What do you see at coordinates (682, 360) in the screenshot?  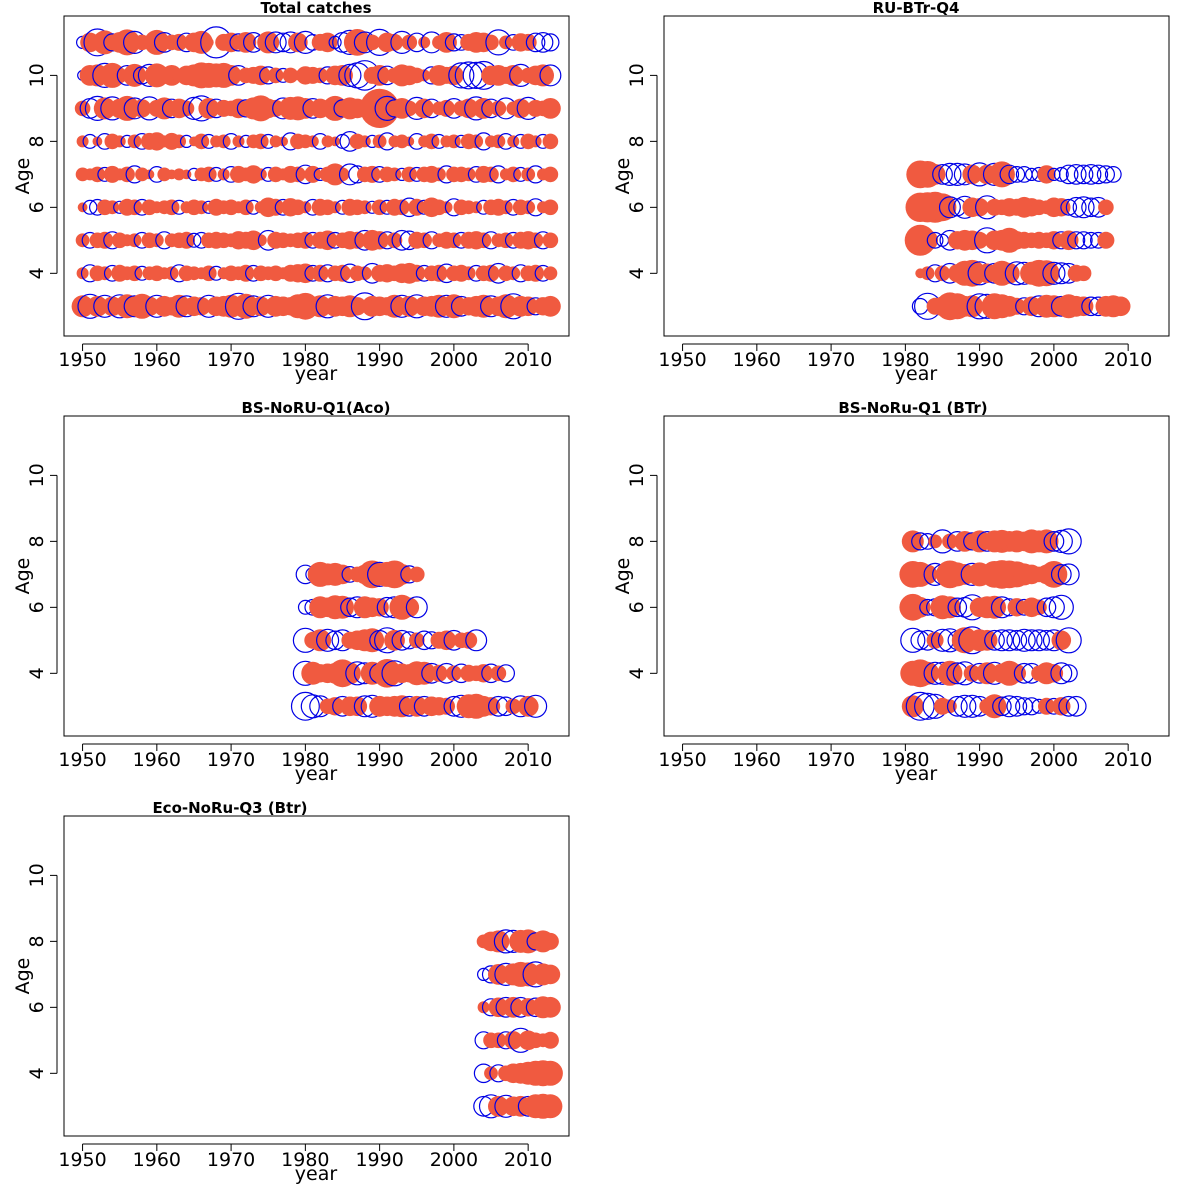 I see `x-tick-label: 1950` at bounding box center [682, 360].